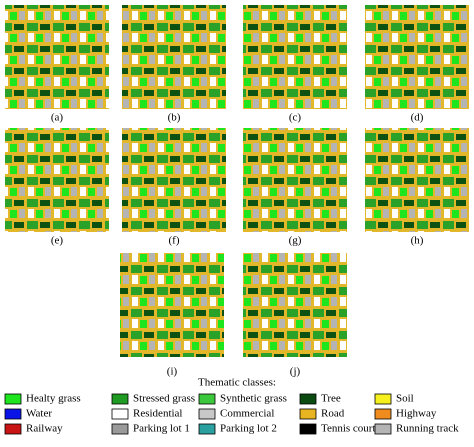 The width and height of the screenshot is (474, 447). What do you see at coordinates (164, 399) in the screenshot?
I see `legend-label: Stressed grass` at bounding box center [164, 399].